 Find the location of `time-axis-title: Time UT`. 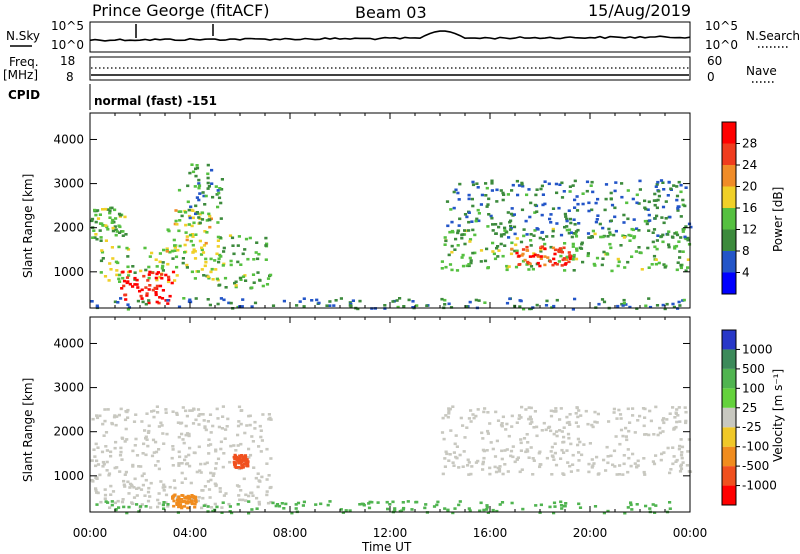

time-axis-title: Time UT is located at coordinates (386, 547).